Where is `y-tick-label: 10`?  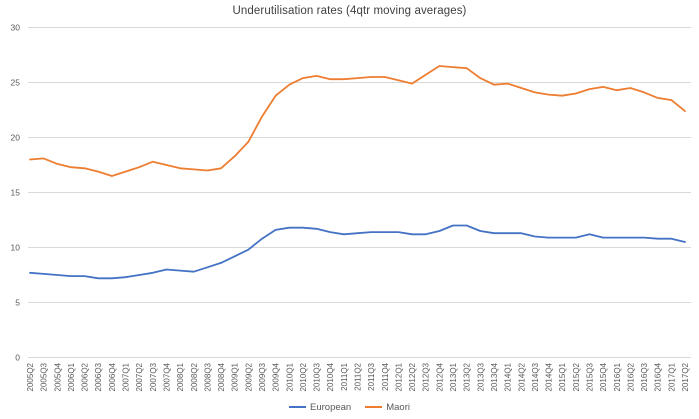 y-tick-label: 10 is located at coordinates (16, 248).